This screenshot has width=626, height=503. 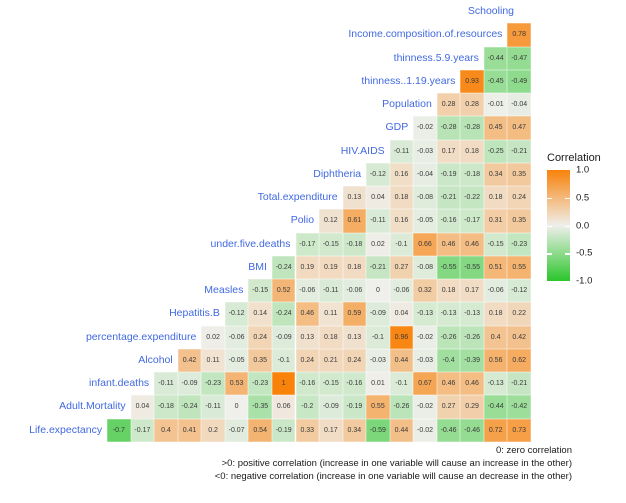 I want to click on heatmap-cell: -0.45, so click(x=495, y=81).